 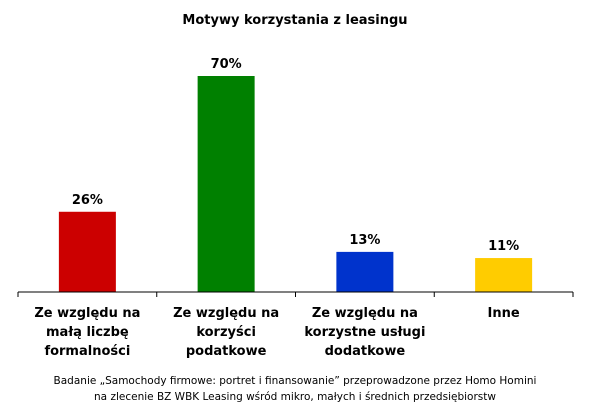 What do you see at coordinates (295, 294) in the screenshot?
I see `x-axis-ticks` at bounding box center [295, 294].